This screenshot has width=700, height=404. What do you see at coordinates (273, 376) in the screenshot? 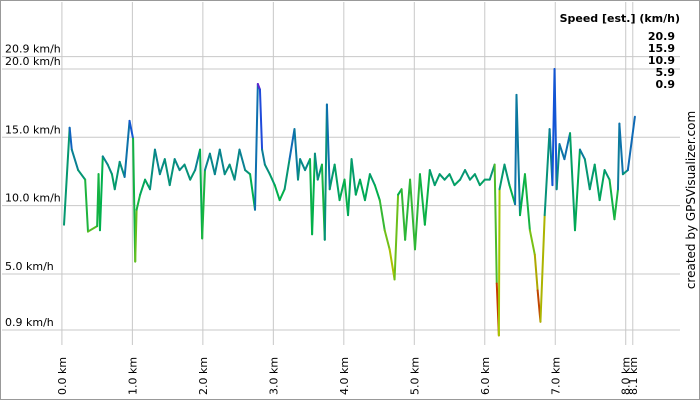
I see `x-tick-label: 3.0 km` at bounding box center [273, 376].